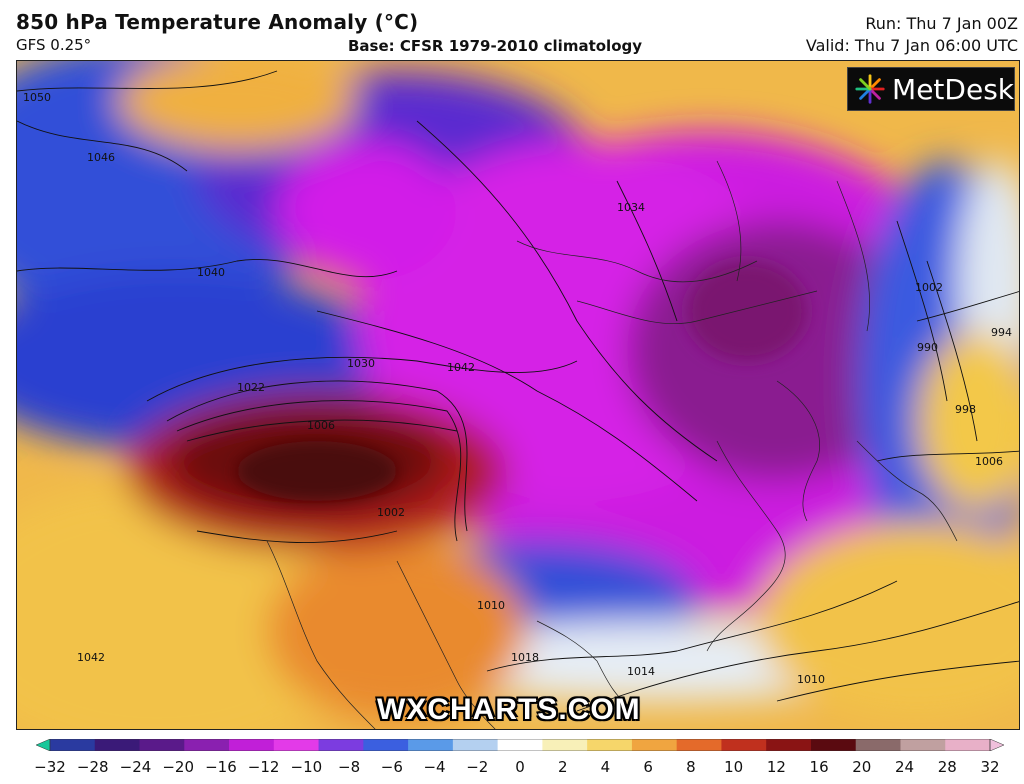  What do you see at coordinates (43, 745) in the screenshot?
I see `colorbar-arrow-left` at bounding box center [43, 745].